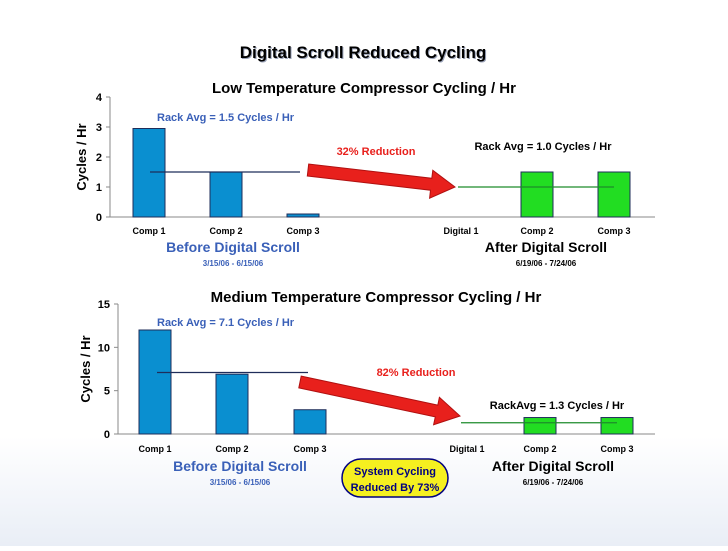 The height and width of the screenshot is (551, 728). What do you see at coordinates (99, 158) in the screenshot?
I see `y-tick-label: 2` at bounding box center [99, 158].